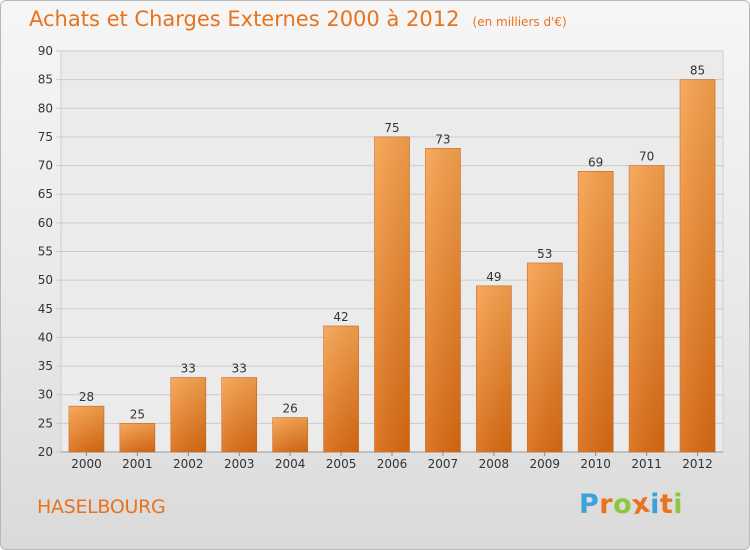  Describe the element at coordinates (45, 395) in the screenshot. I see `y-tick-label: 30` at that location.